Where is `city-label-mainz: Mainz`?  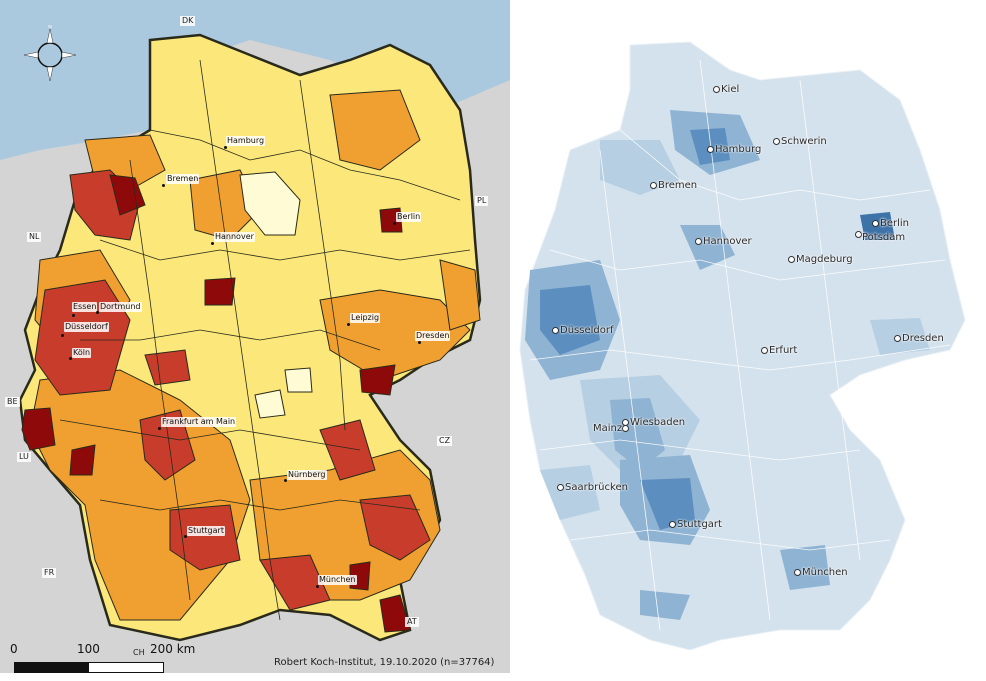
city-label-mainz: Mainz is located at coordinates (608, 428).